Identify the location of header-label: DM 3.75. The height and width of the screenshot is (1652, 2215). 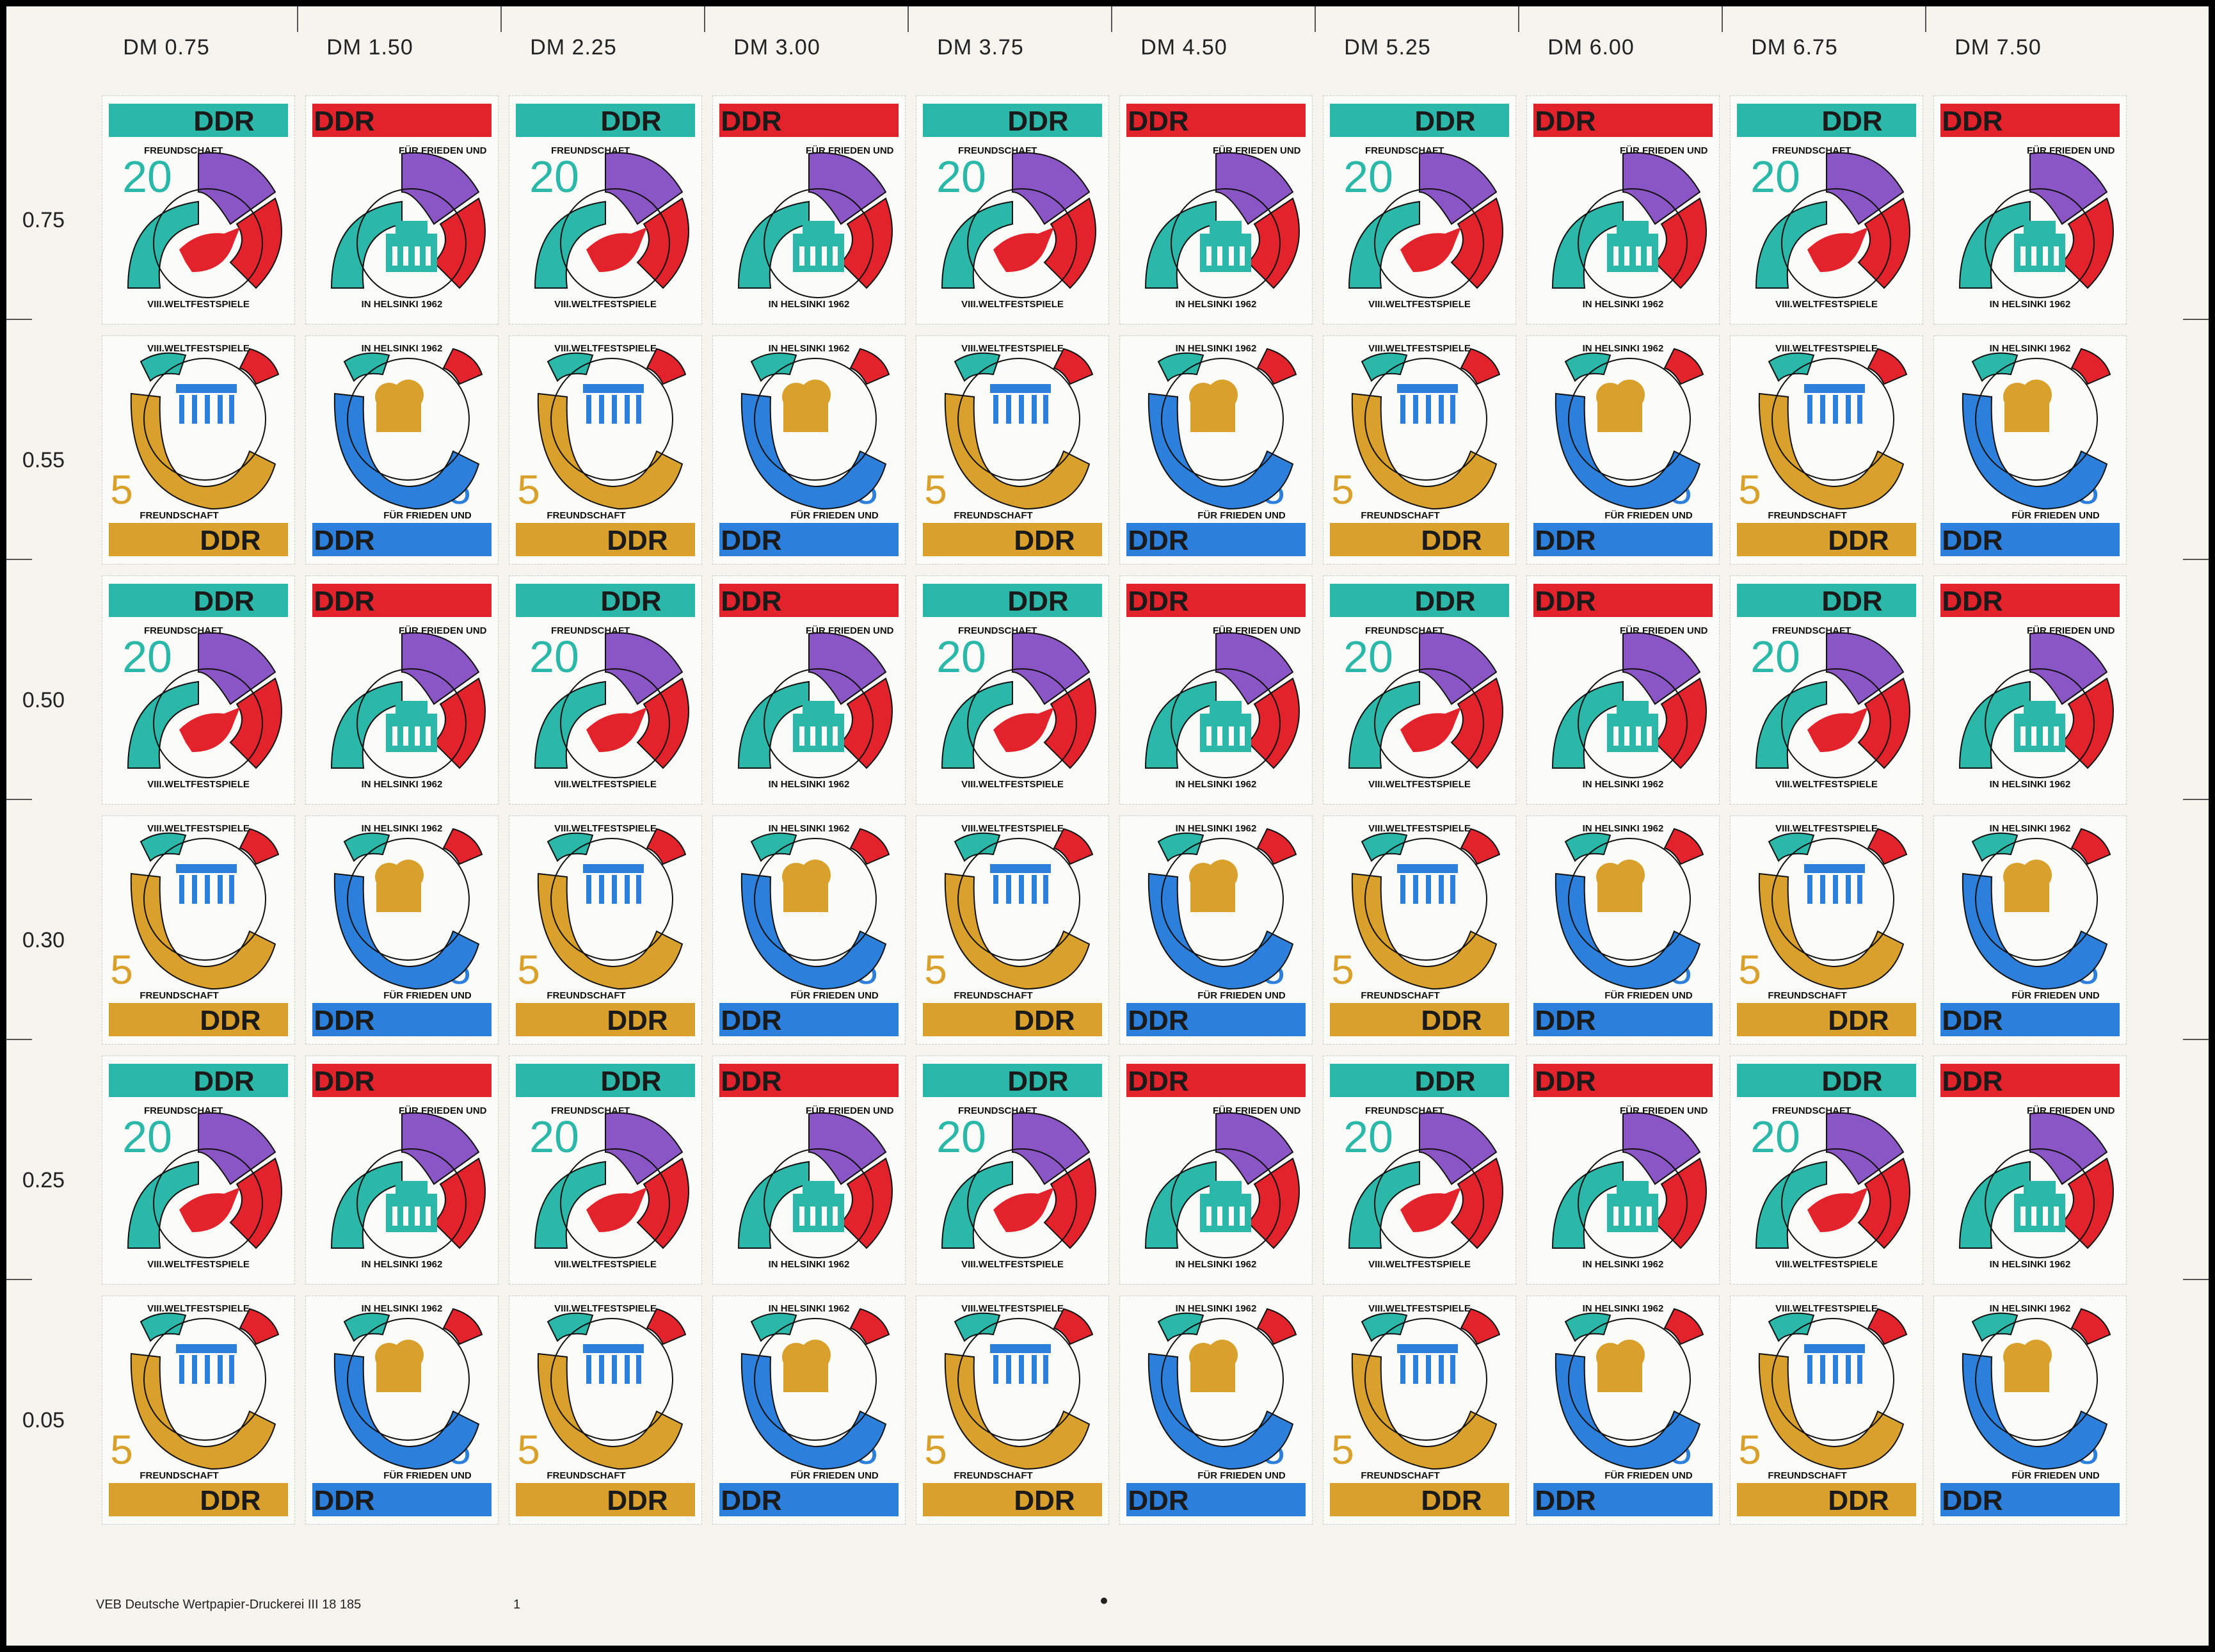
(980, 47).